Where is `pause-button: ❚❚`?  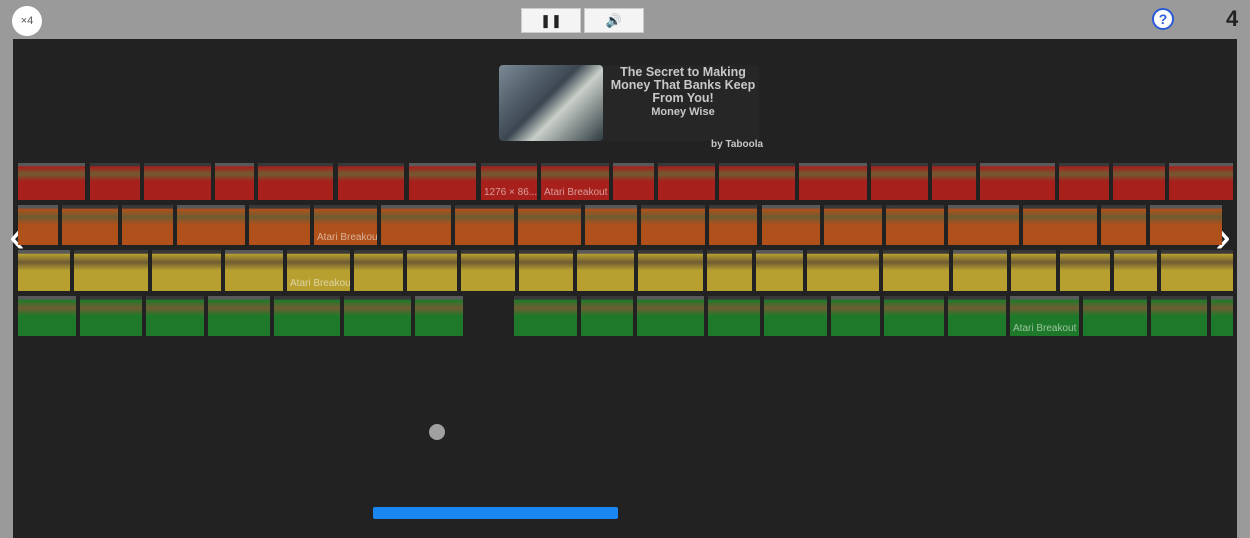 pause-button: ❚❚ is located at coordinates (551, 20).